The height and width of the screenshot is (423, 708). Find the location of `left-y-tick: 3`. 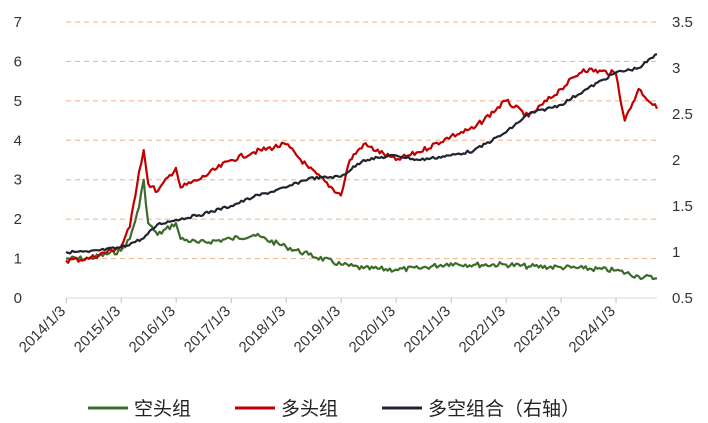

left-y-tick: 3 is located at coordinates (18, 180).